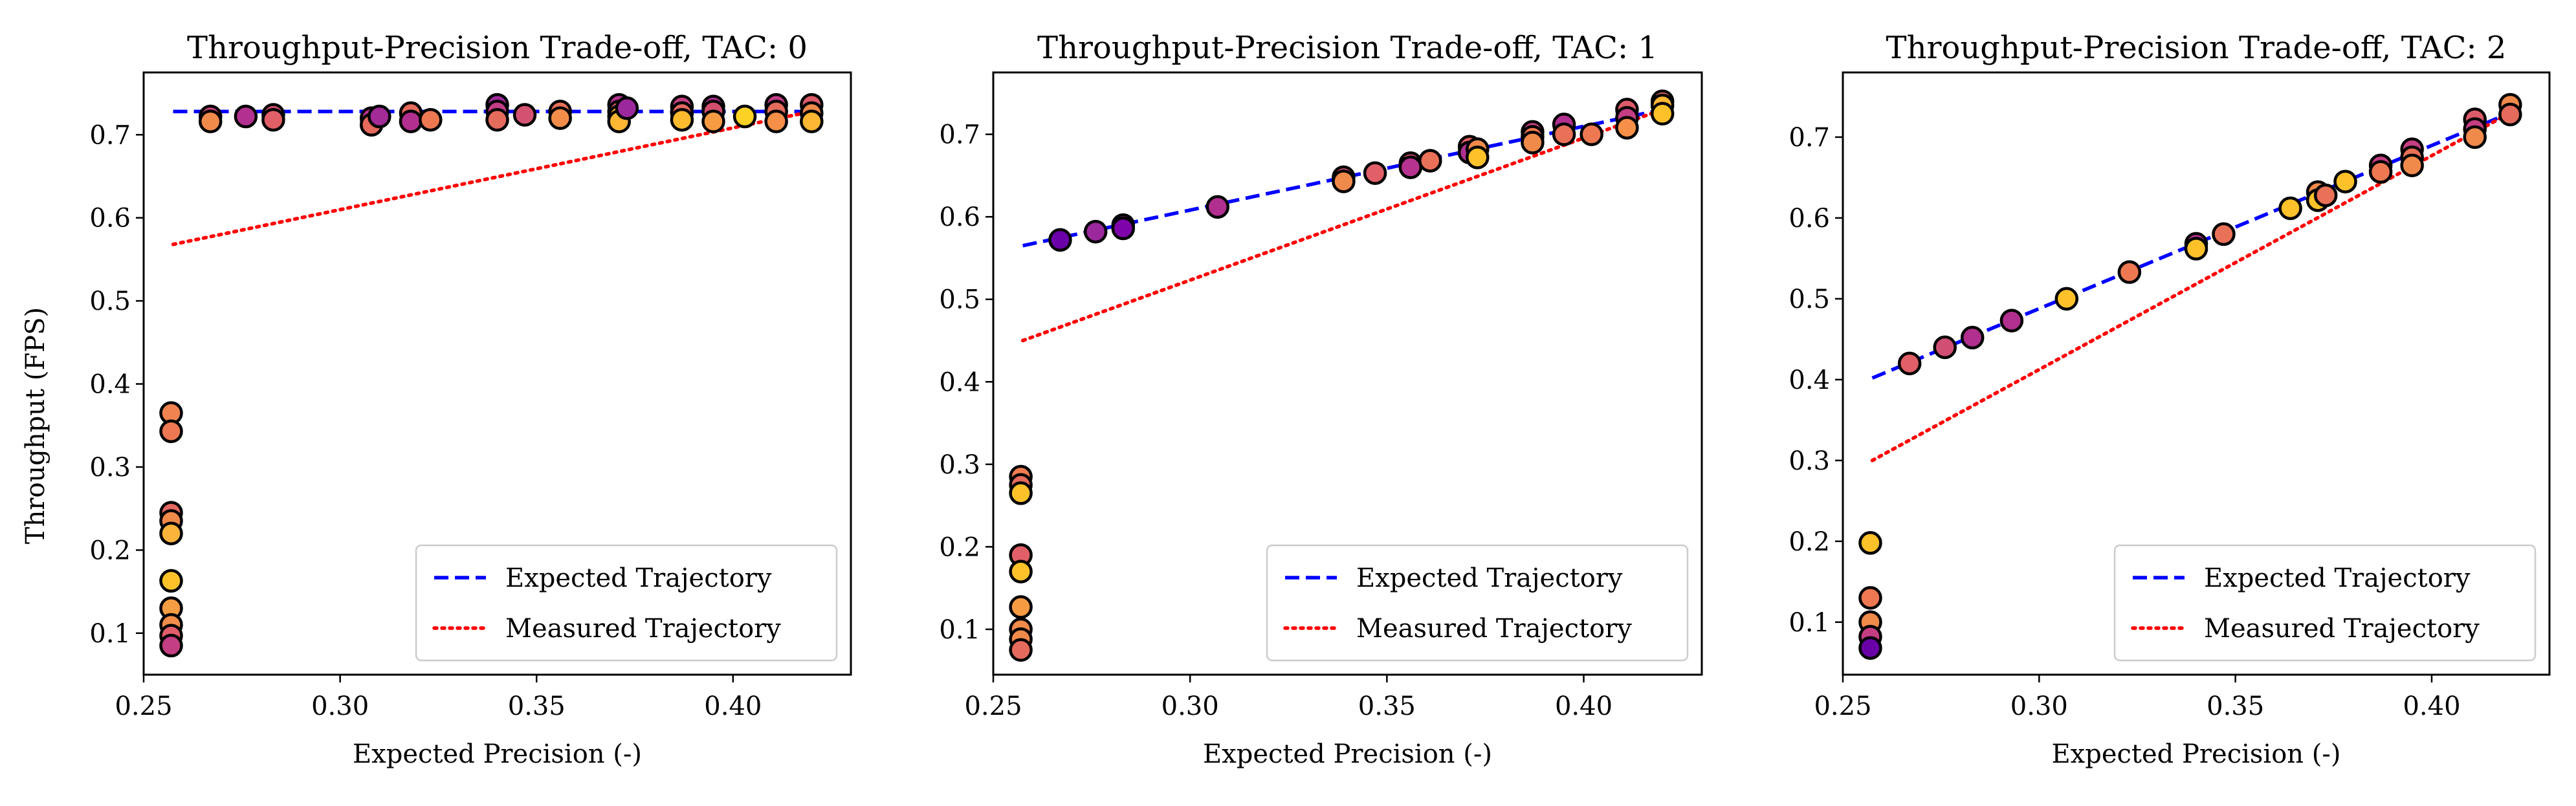 The width and height of the screenshot is (2576, 806). I want to click on chart-title: Throughput-Precision Trade-off, TAC: 0, so click(498, 48).